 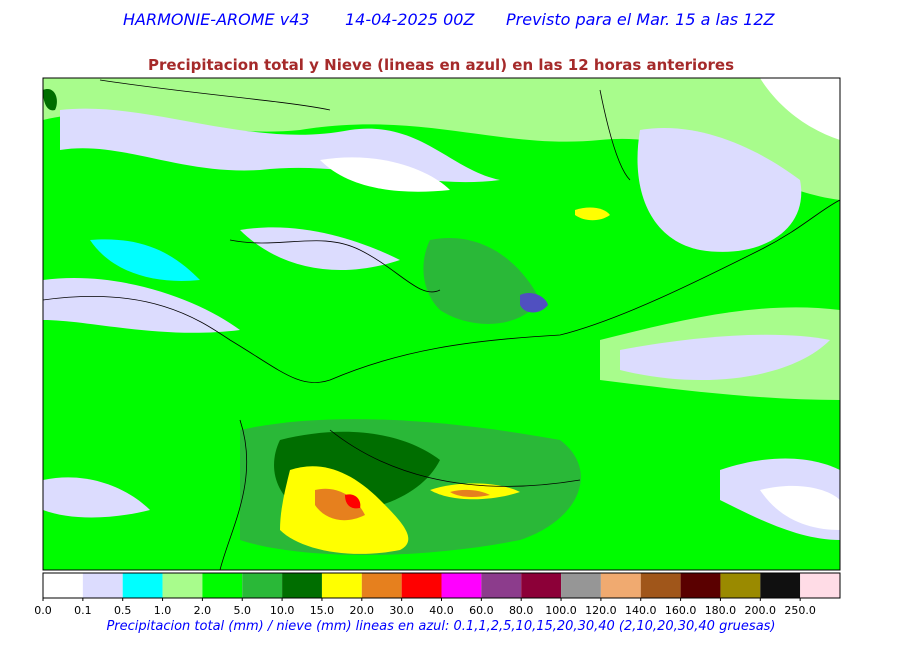 What do you see at coordinates (721, 610) in the screenshot?
I see `tick-label: 180.0` at bounding box center [721, 610].